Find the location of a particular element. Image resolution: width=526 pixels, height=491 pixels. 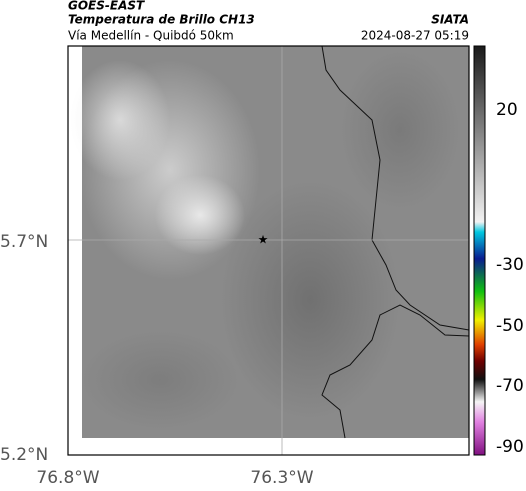

location: Vía Medellín - Quibdó 50km is located at coordinates (151, 36).